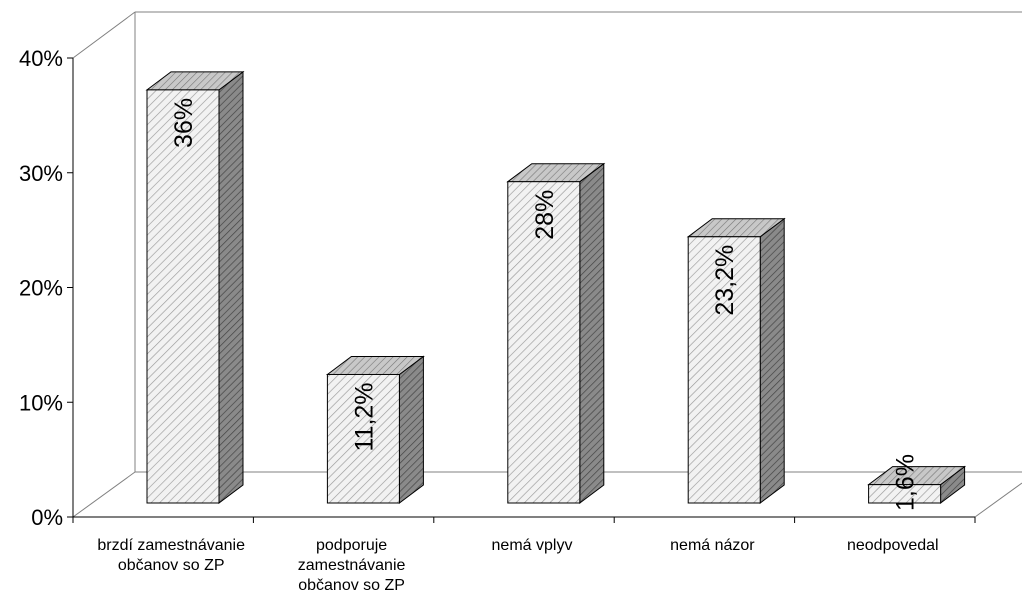 Image resolution: width=1022 pixels, height=598 pixels. What do you see at coordinates (41, 58) in the screenshot?
I see `y-tick-label: 40%` at bounding box center [41, 58].